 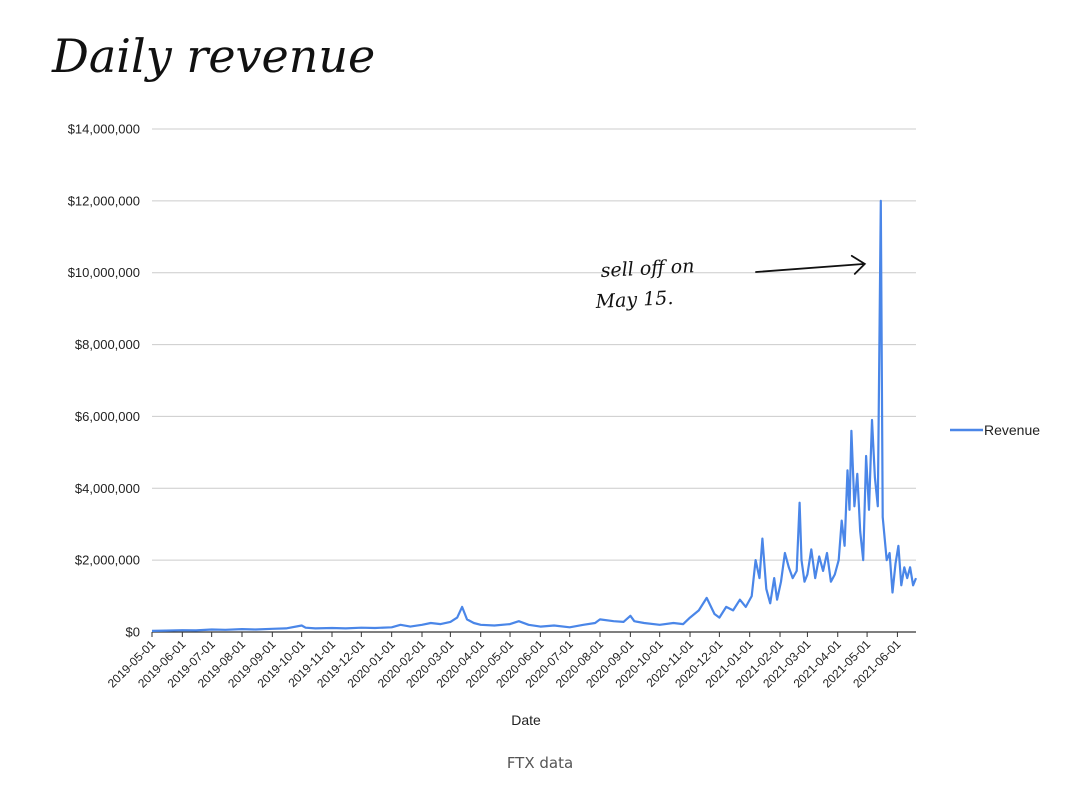 What do you see at coordinates (647, 268) in the screenshot?
I see `annotation-line-1: sell off on` at bounding box center [647, 268].